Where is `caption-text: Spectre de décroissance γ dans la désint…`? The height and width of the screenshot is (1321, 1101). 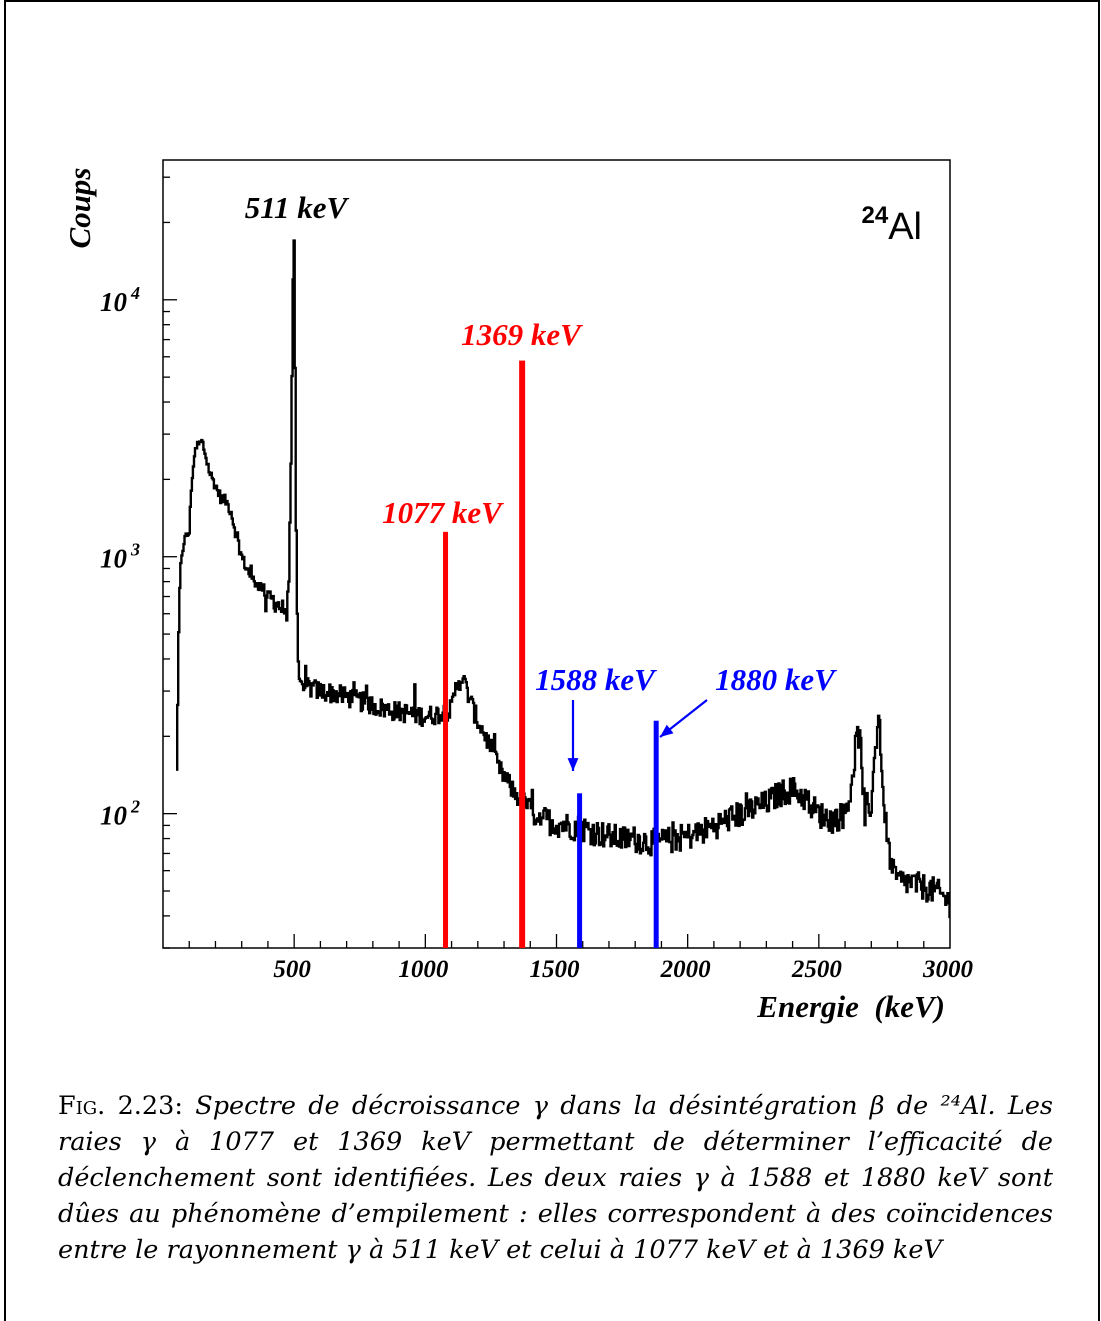 caption-text: Spectre de décroissance γ dans la désint… is located at coordinates (556, 1178).